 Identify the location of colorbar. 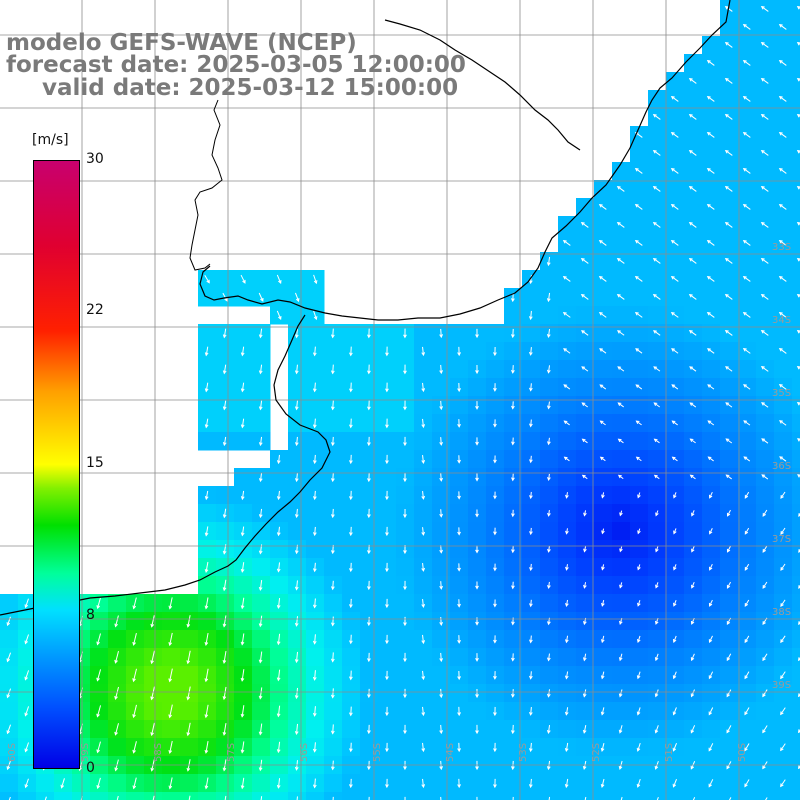
(56, 464).